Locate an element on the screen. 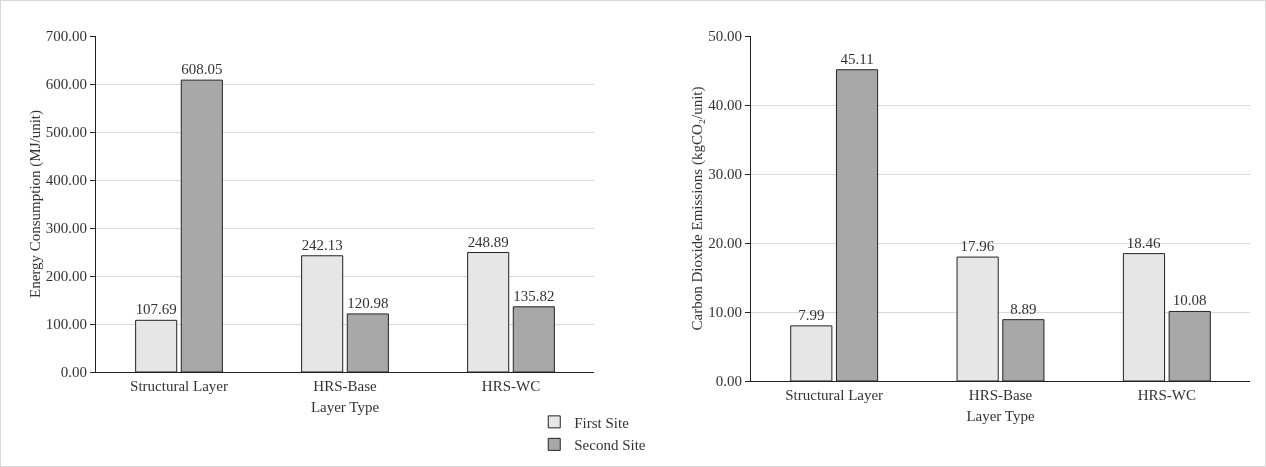 Image resolution: width=1266 pixels, height=467 pixels. y-tick-label: 400.00 is located at coordinates (66, 180).